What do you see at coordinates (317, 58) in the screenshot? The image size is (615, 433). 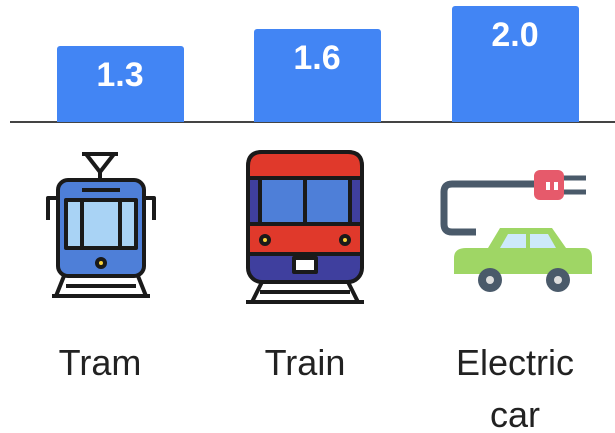 I see `value-label: 1.6` at bounding box center [317, 58].